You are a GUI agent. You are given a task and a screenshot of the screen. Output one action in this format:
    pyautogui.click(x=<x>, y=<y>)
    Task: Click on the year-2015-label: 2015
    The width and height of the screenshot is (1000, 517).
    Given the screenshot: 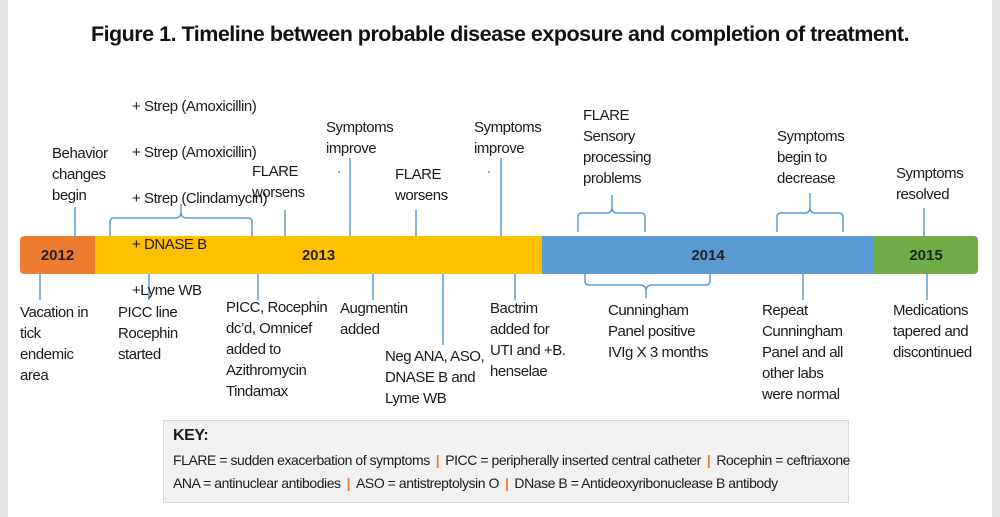 What is the action you would take?
    pyautogui.click(x=926, y=255)
    